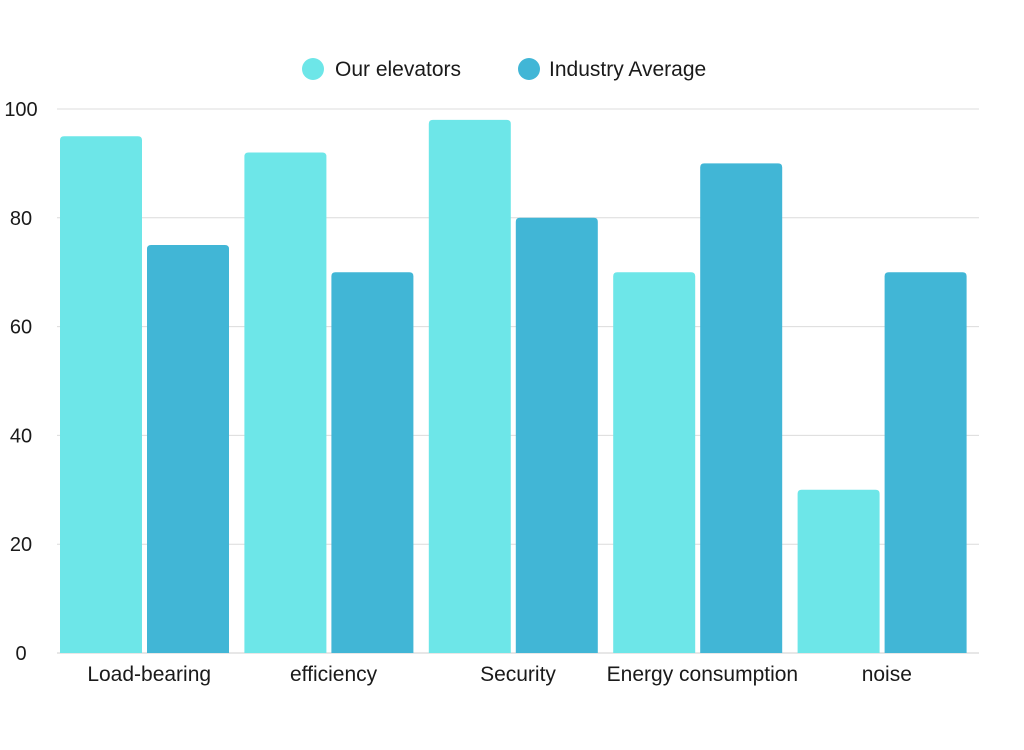  What do you see at coordinates (21, 328) in the screenshot?
I see `y-tick-label: 60` at bounding box center [21, 328].